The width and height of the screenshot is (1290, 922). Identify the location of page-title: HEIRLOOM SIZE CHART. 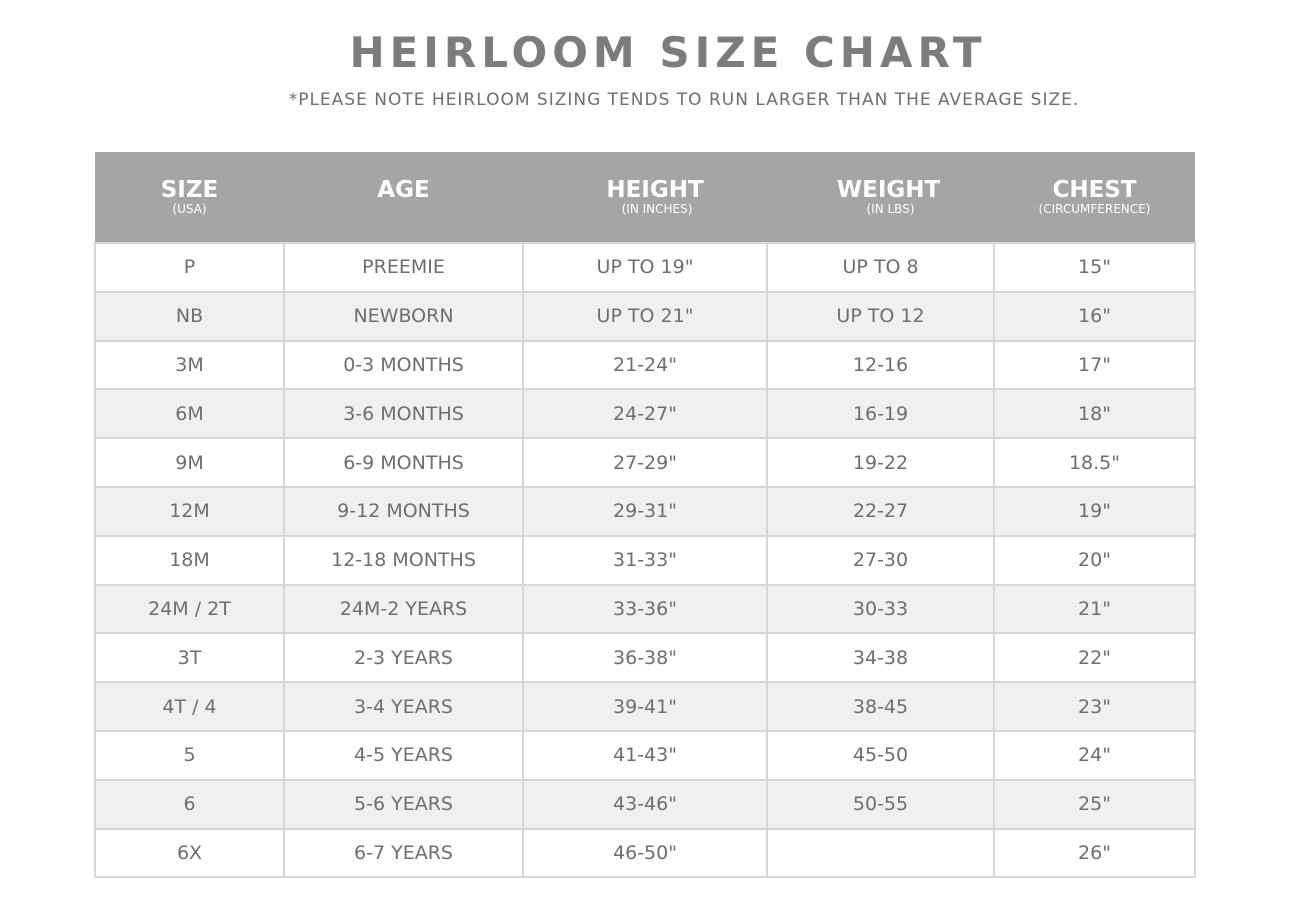
(668, 52).